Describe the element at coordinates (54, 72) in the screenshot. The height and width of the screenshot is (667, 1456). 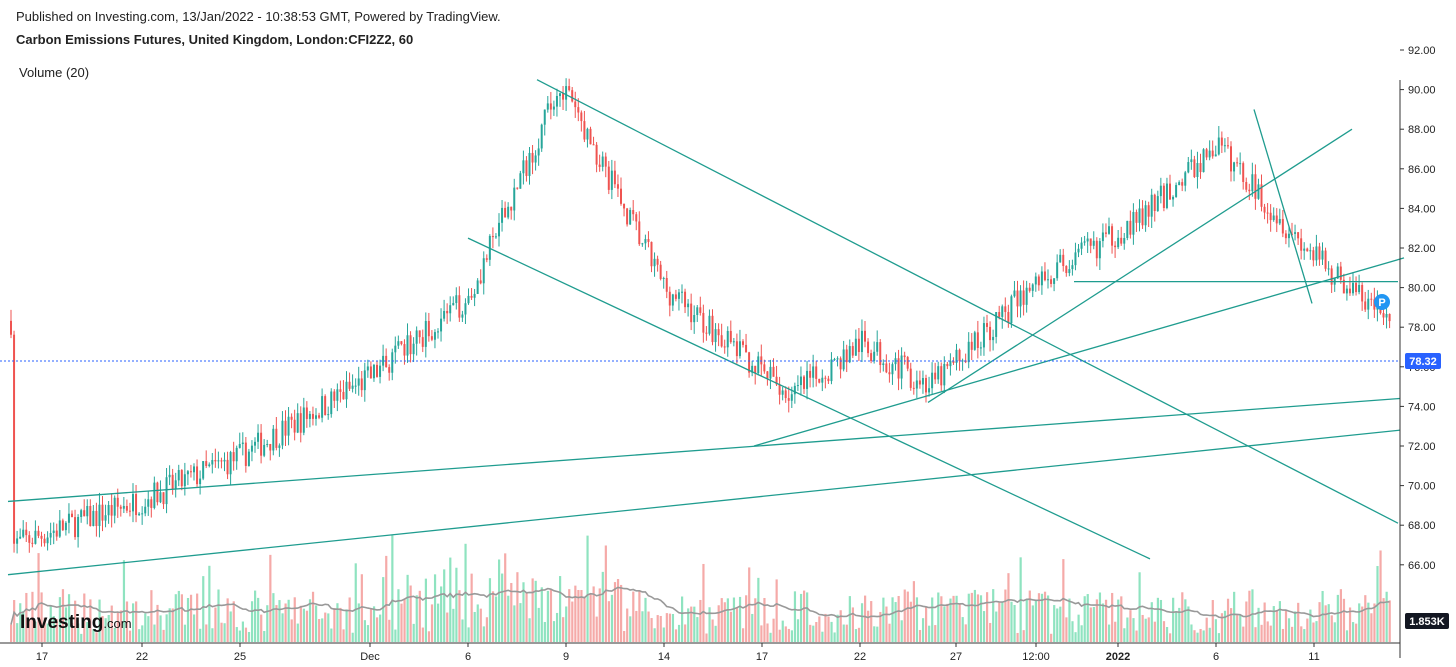
I see `volume-indicator-label: Volume (20)` at that location.